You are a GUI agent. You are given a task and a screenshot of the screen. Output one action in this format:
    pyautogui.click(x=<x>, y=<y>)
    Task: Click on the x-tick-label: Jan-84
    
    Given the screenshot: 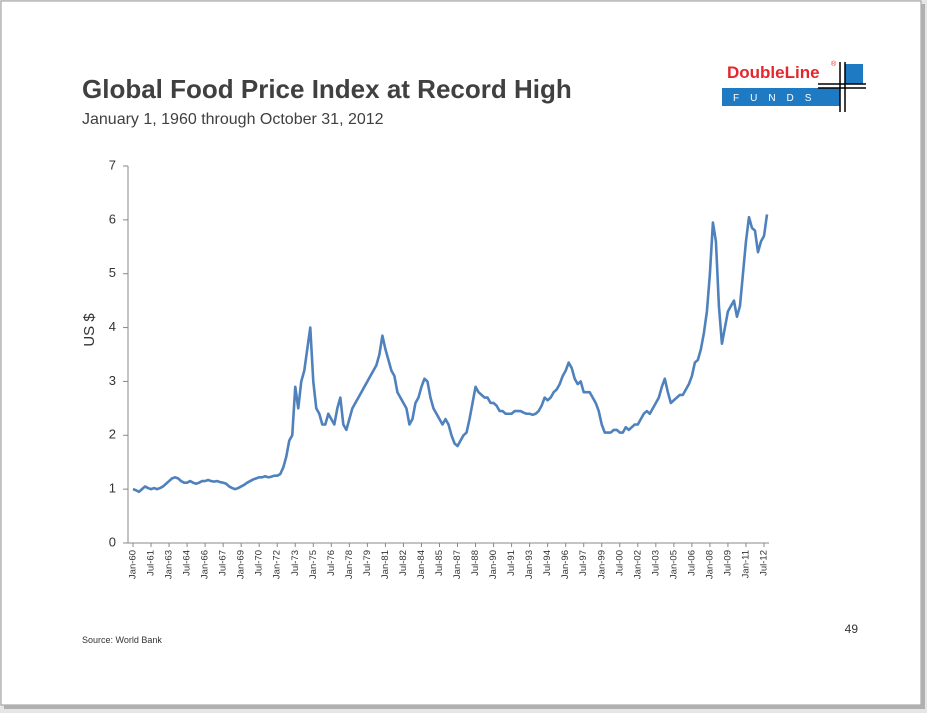 What is the action you would take?
    pyautogui.click(x=421, y=564)
    